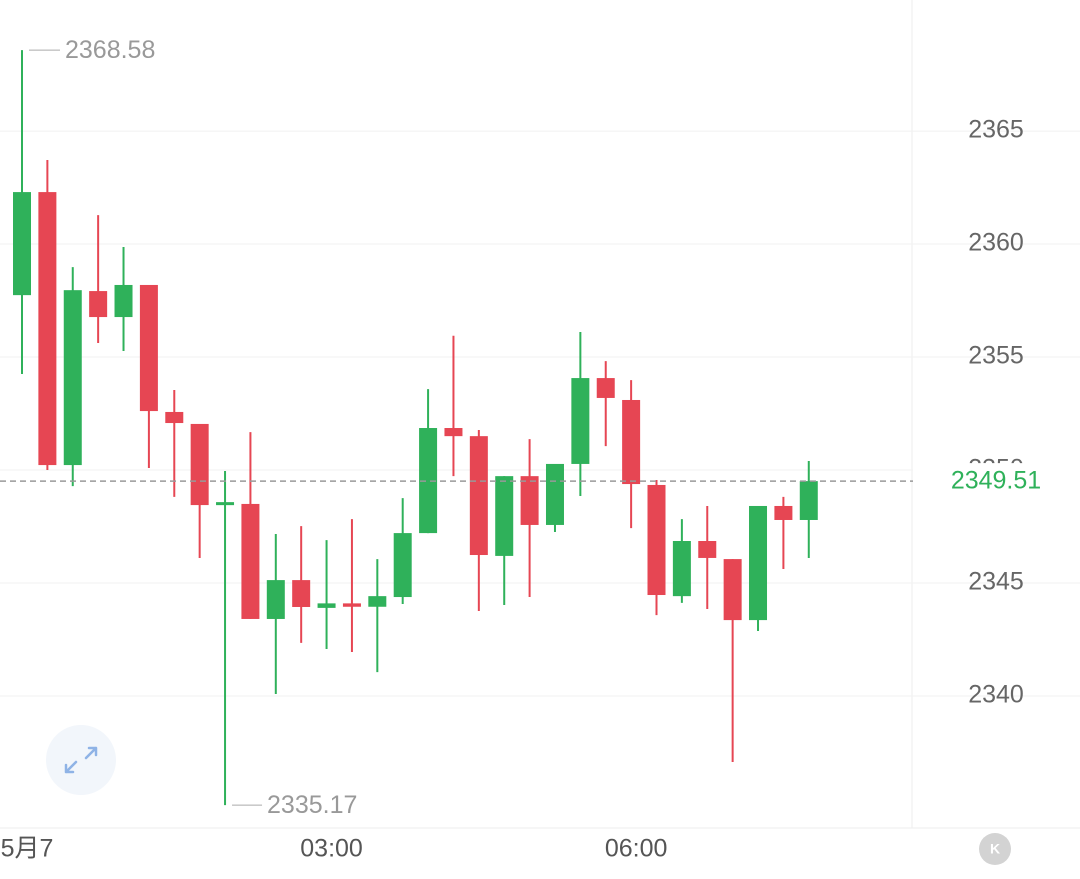 This screenshot has height=879, width=1080. Describe the element at coordinates (996, 695) in the screenshot. I see `y-tick-label: 2340` at that location.